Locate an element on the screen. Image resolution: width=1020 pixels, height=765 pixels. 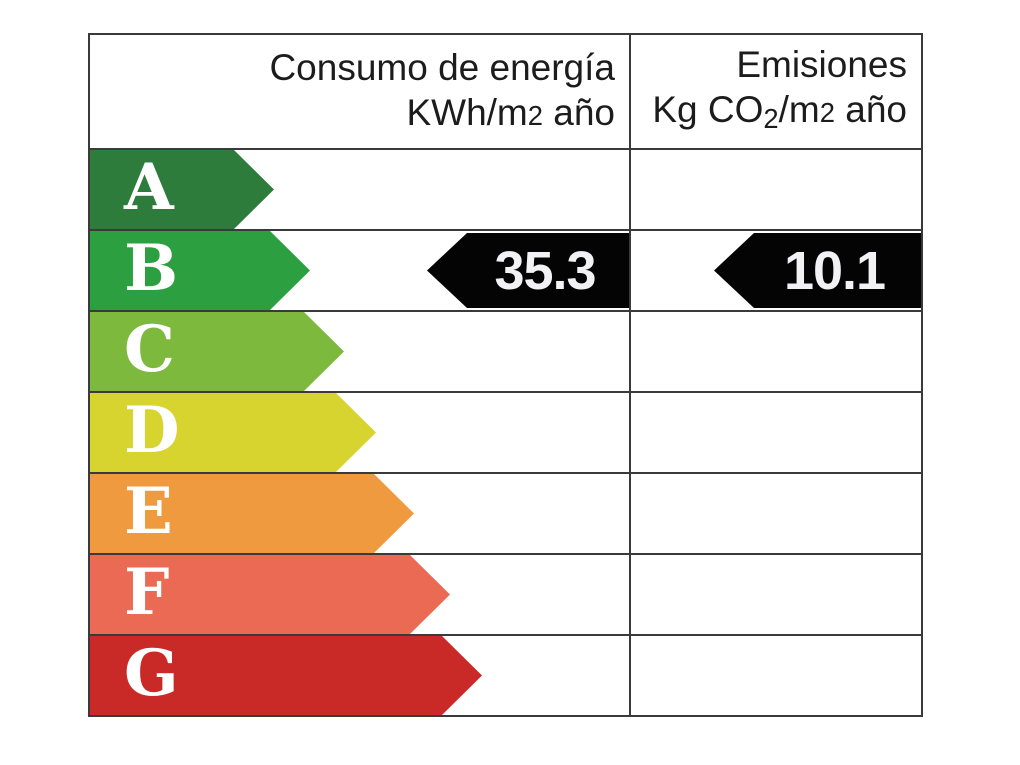
emissions-unit-exponent: 2 is located at coordinates (827, 112).